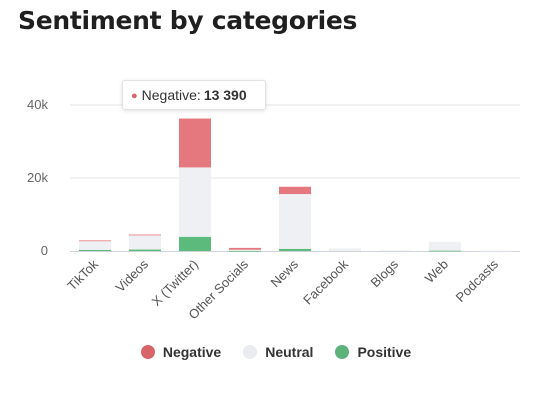  I want to click on legend-label-positive: Positive, so click(384, 352).